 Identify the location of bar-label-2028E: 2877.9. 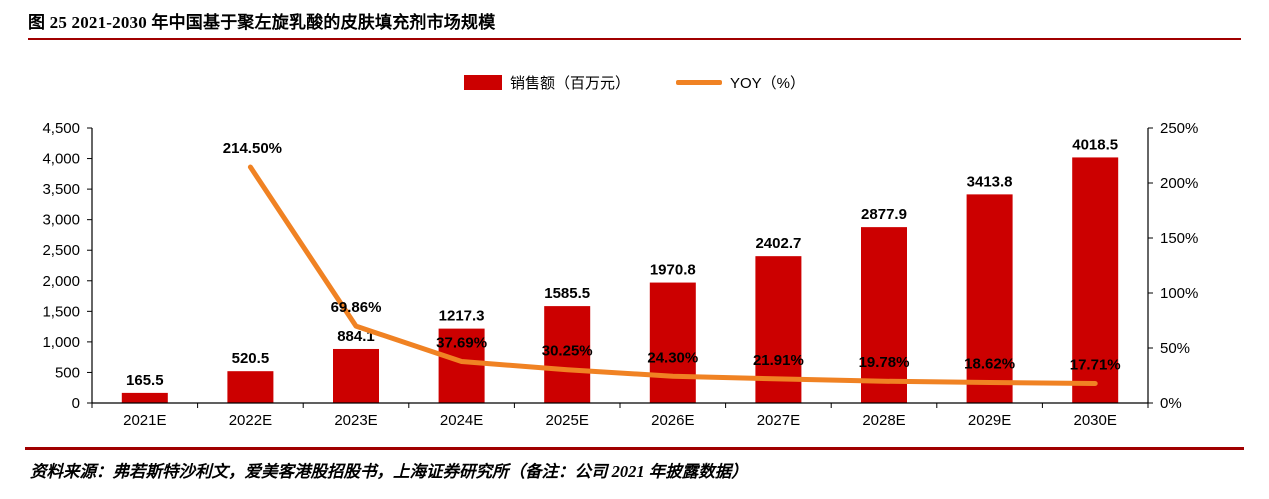
(884, 214).